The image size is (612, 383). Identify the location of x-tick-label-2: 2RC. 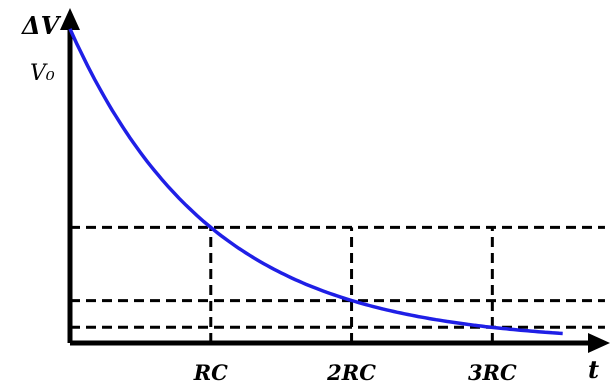
(351, 371).